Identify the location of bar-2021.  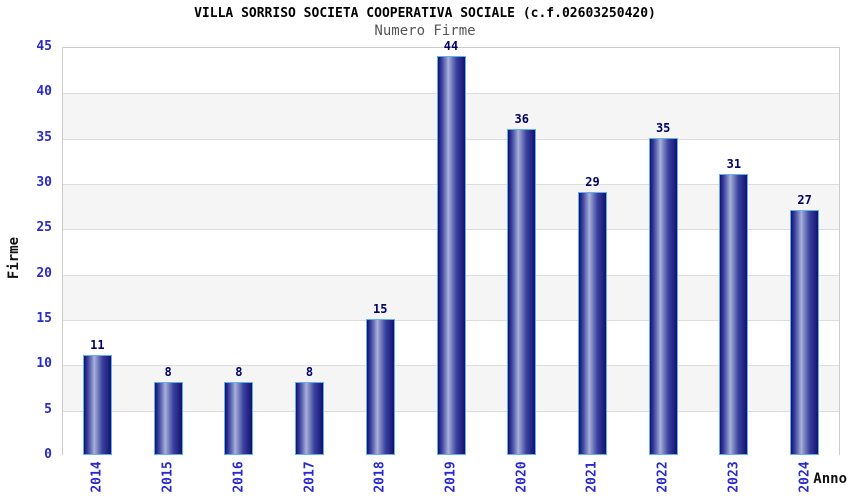
(592, 323).